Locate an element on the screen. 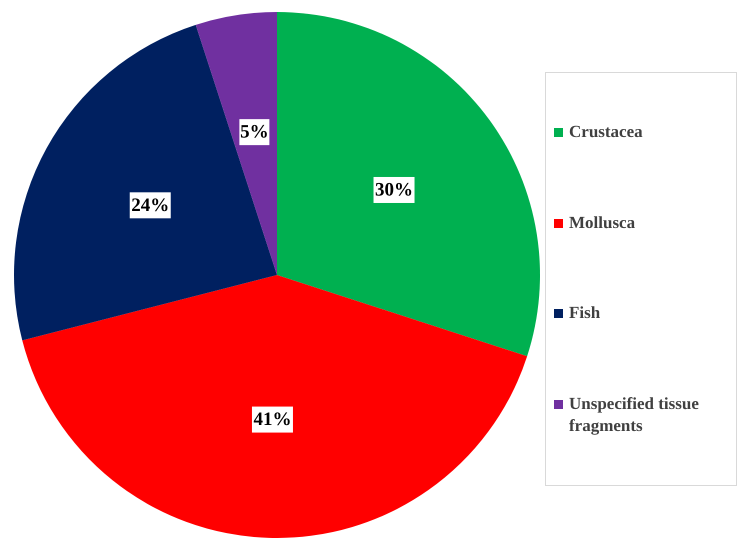 The image size is (739, 538). data-label: 30% is located at coordinates (394, 189).